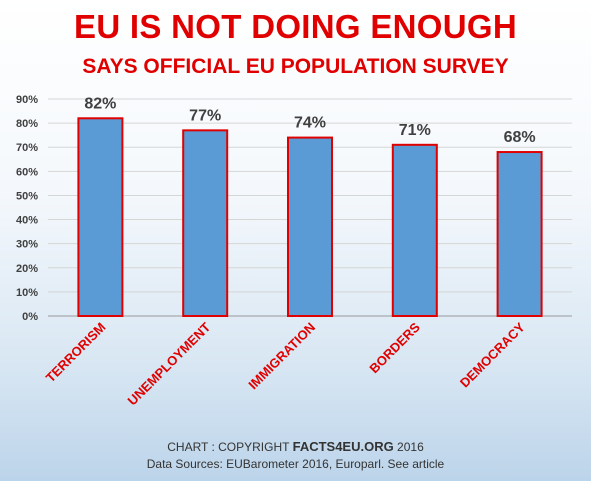 The width and height of the screenshot is (591, 481). What do you see at coordinates (27, 269) in the screenshot?
I see `y-tick-label: 20%` at bounding box center [27, 269].